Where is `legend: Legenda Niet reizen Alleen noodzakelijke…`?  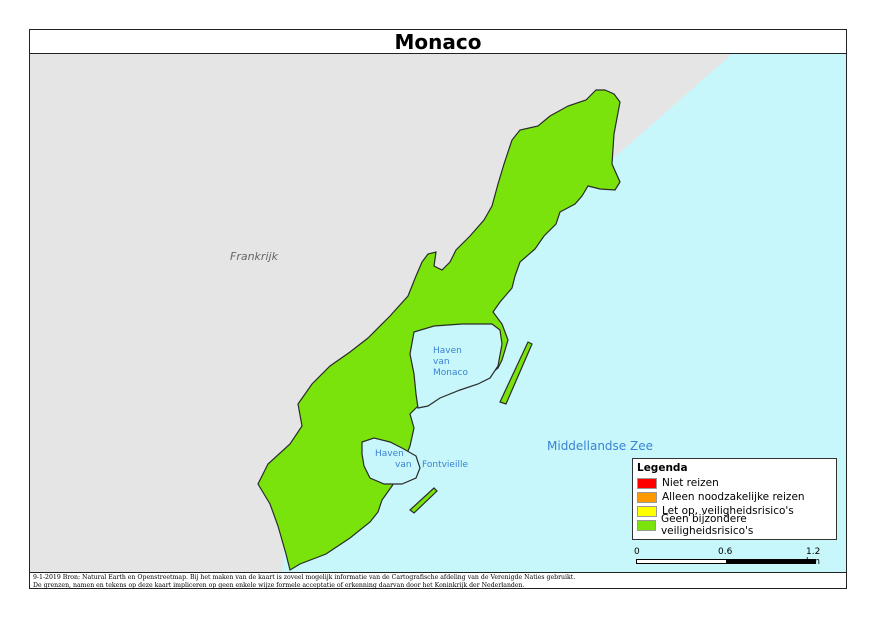 legend: Legenda Niet reizen Alleen noodzakelijke… is located at coordinates (734, 499).